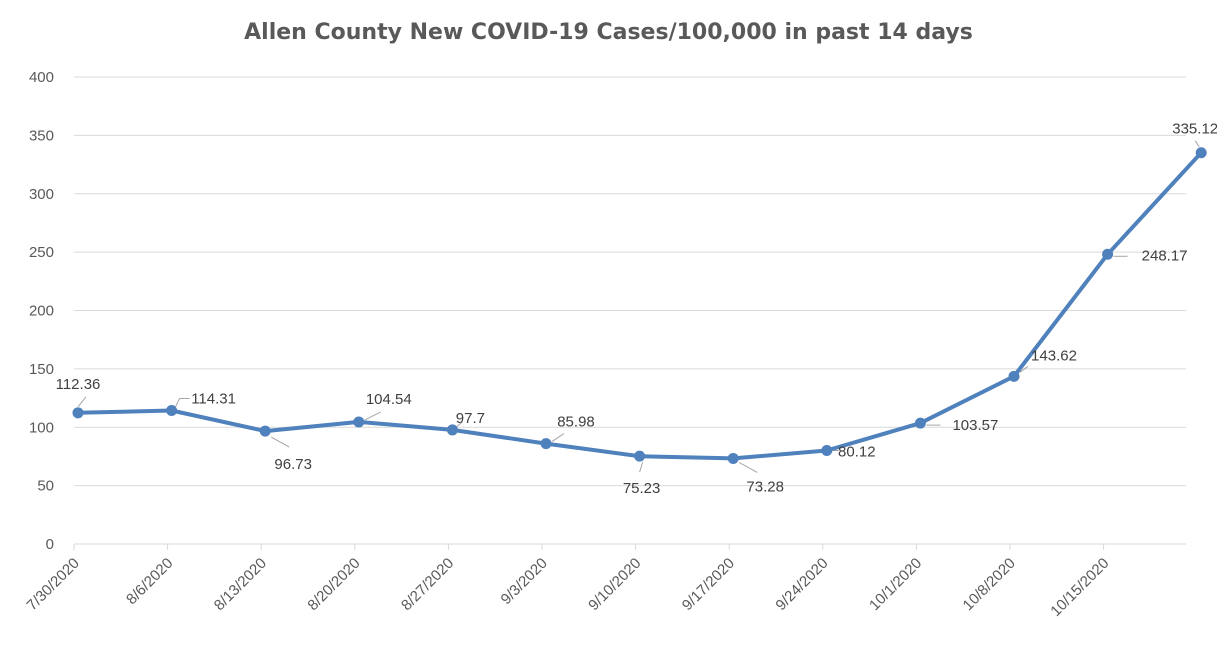  What do you see at coordinates (293, 464) in the screenshot?
I see `data-label: 96.73` at bounding box center [293, 464].